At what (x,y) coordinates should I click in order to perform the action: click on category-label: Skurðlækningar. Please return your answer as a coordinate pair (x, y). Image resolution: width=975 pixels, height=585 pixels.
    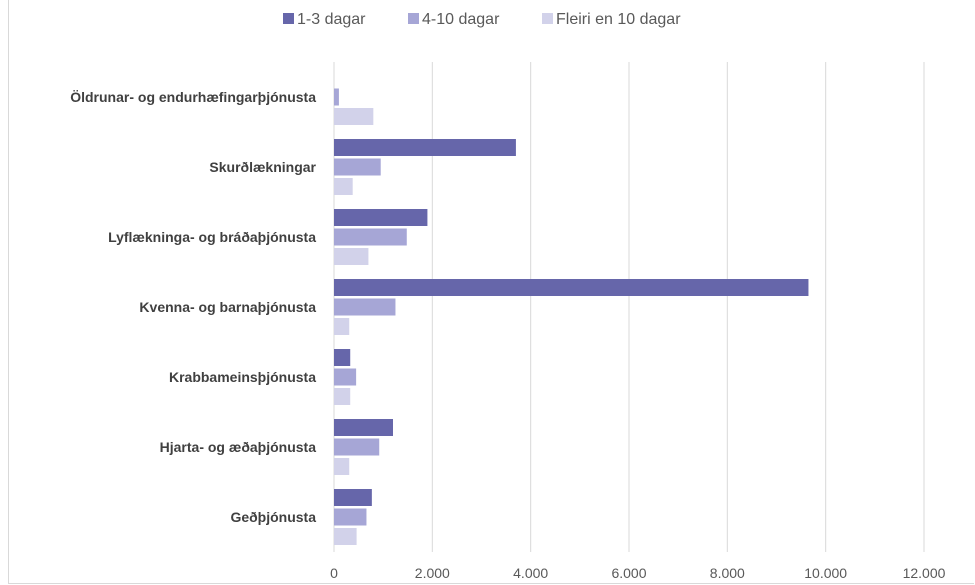
    Looking at the image, I should click on (262, 167).